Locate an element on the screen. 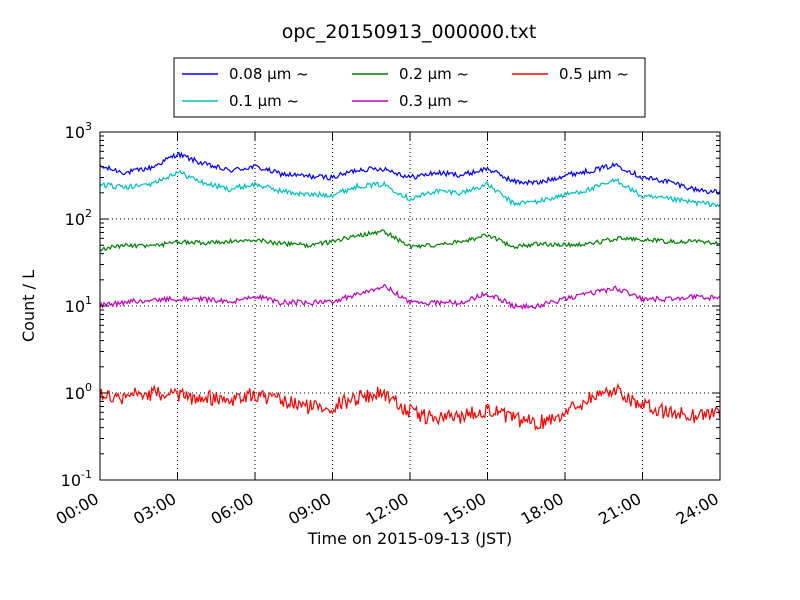 Image resolution: width=800 pixels, height=600 pixels. legend-label: 0.3 μm ~ is located at coordinates (434, 101).